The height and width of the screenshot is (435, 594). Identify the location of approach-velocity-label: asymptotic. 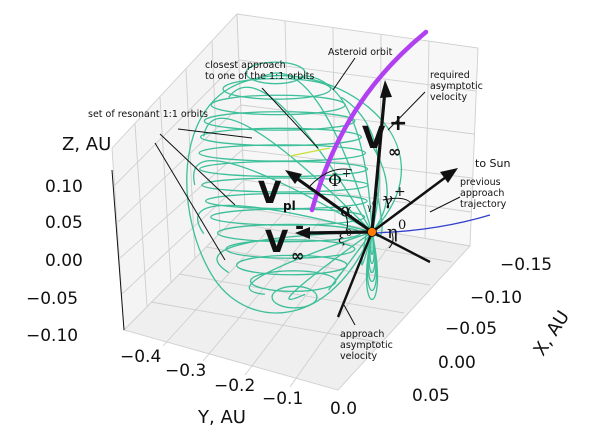
(366, 345).